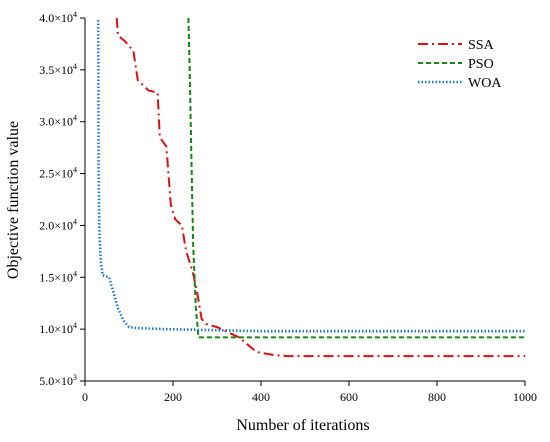 This screenshot has height=442, width=550. What do you see at coordinates (525, 397) in the screenshot?
I see `x-tick-label: 1000` at bounding box center [525, 397].